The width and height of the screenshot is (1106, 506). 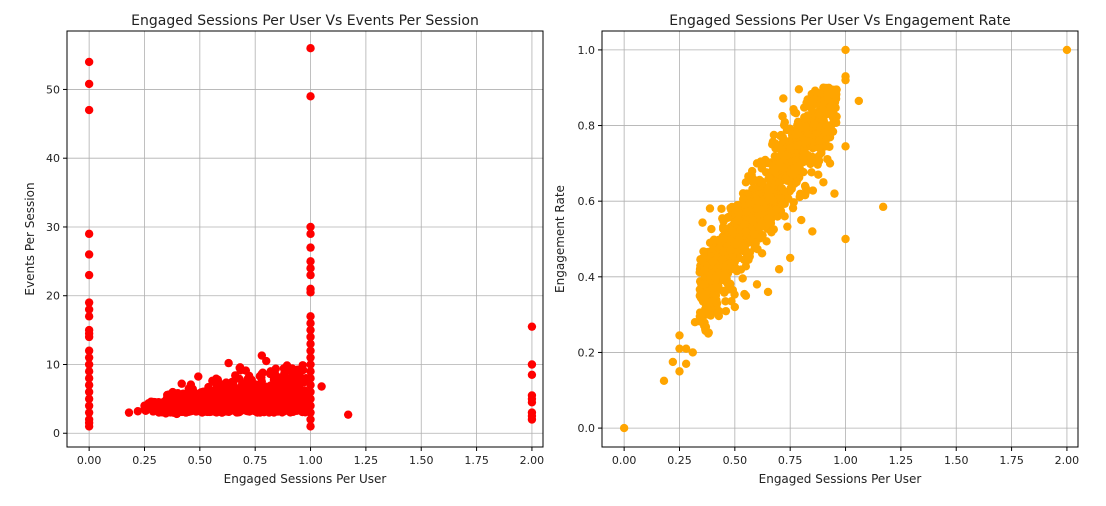 What do you see at coordinates (587, 428) in the screenshot?
I see `right-y-tick-label: 0.0` at bounding box center [587, 428].